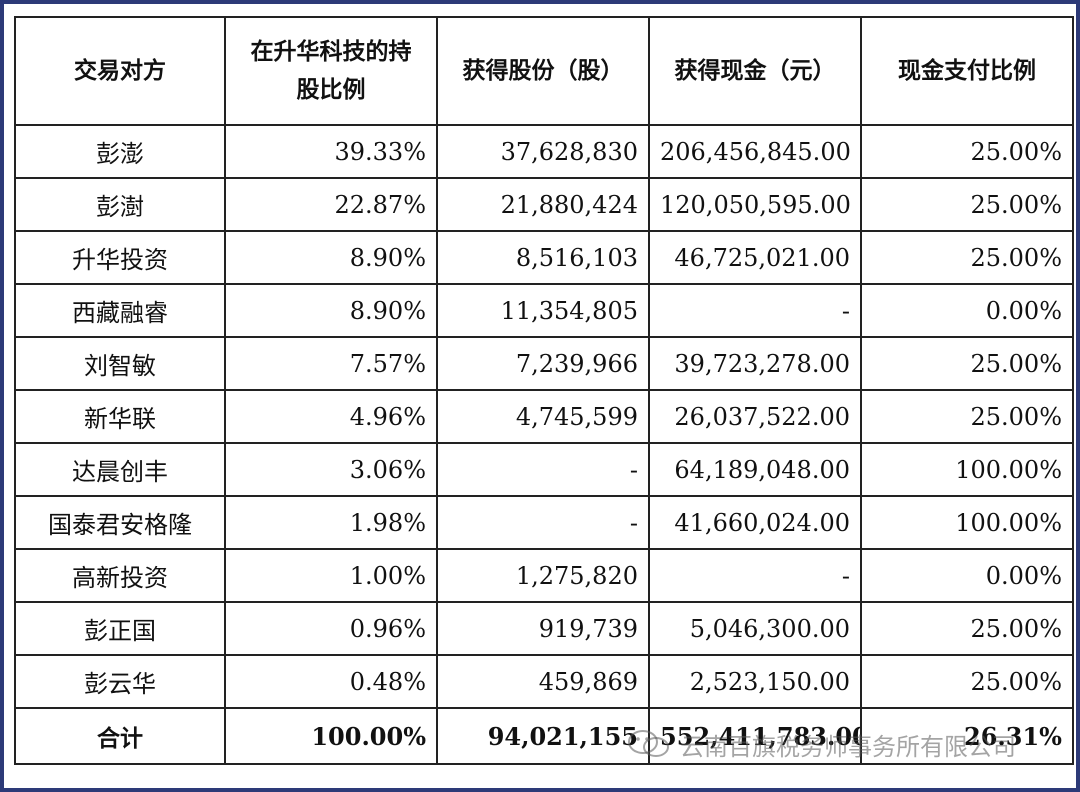  I want to click on header-shares-received: 获得股份（股）, so click(543, 71).